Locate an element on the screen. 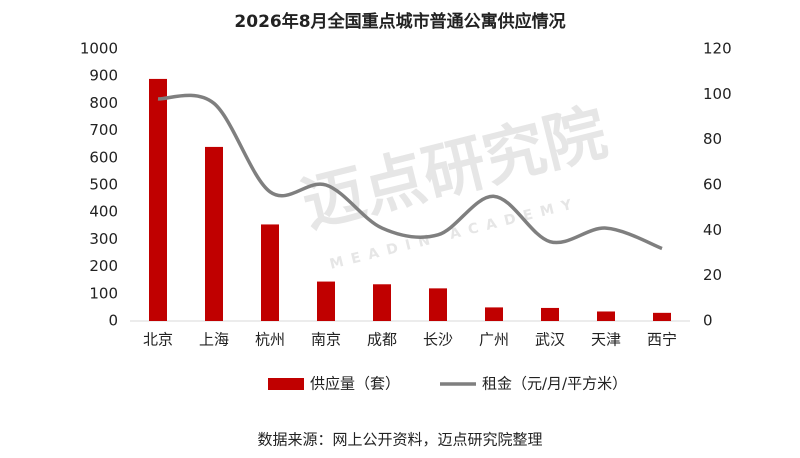 This screenshot has height=458, width=800. x-tick-label: 武汉 is located at coordinates (550, 340).